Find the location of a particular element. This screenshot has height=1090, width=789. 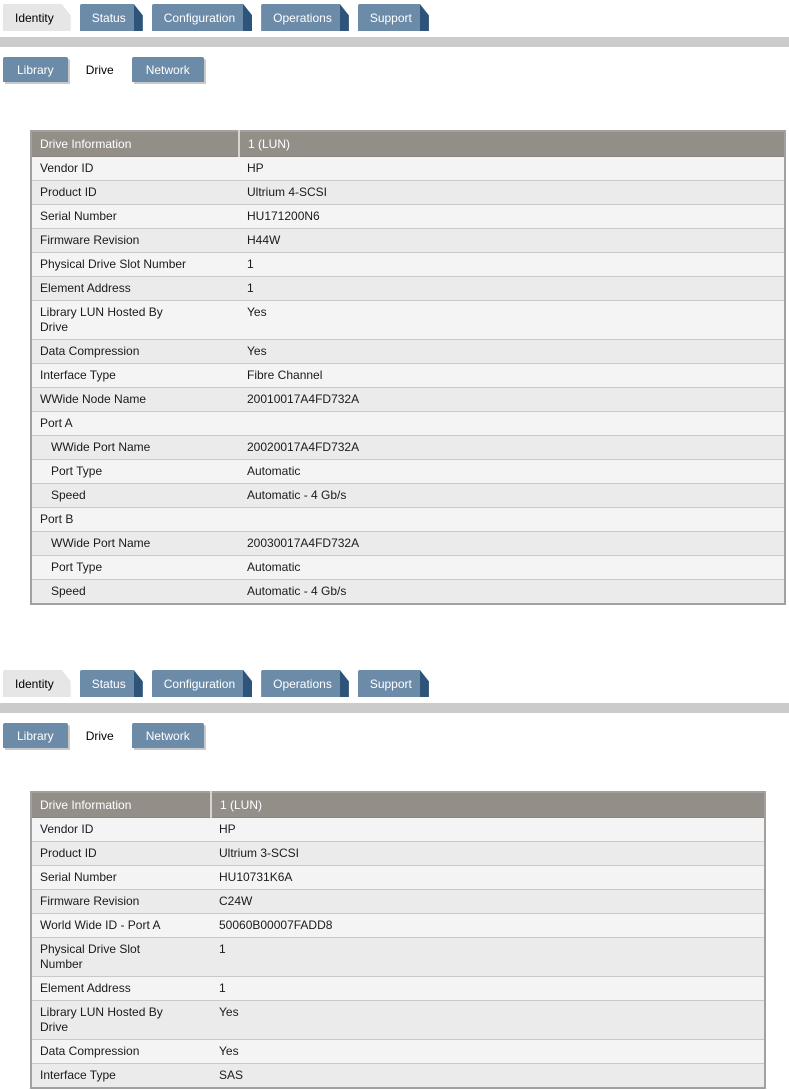

table-row: Product ID Ultrium 3-SCSI is located at coordinates (398, 853).